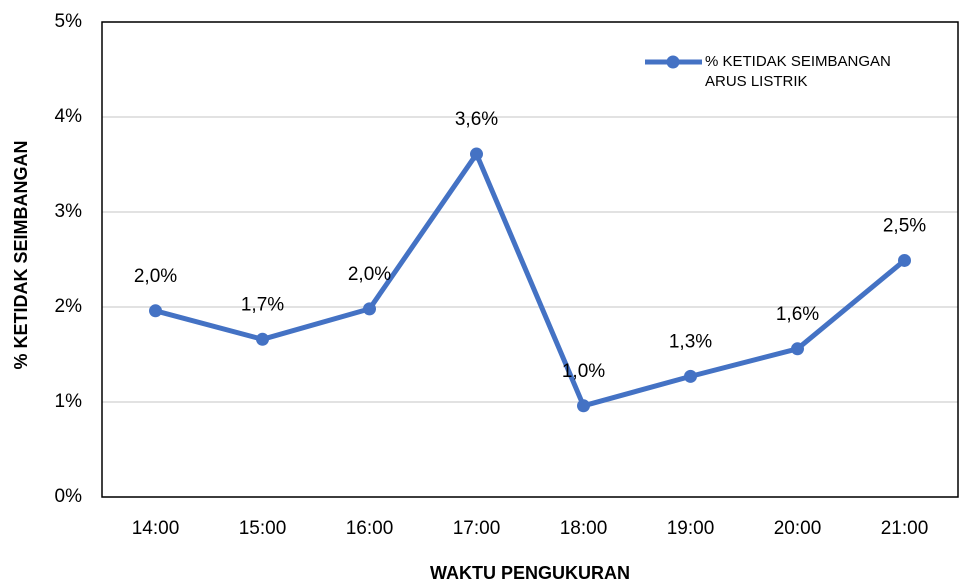  I want to click on y-tick-label: 5%, so click(69, 21).